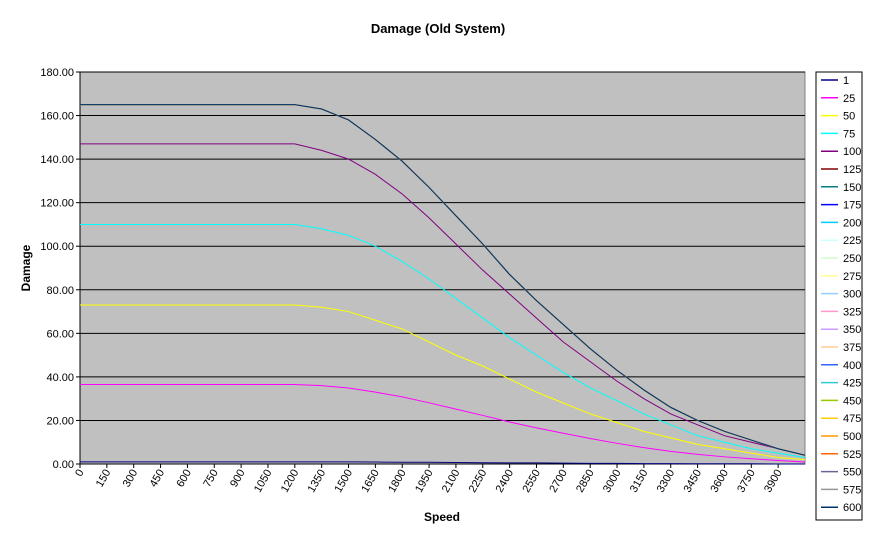 Image resolution: width=877 pixels, height=542 pixels. I want to click on legend-label: 350, so click(852, 330).